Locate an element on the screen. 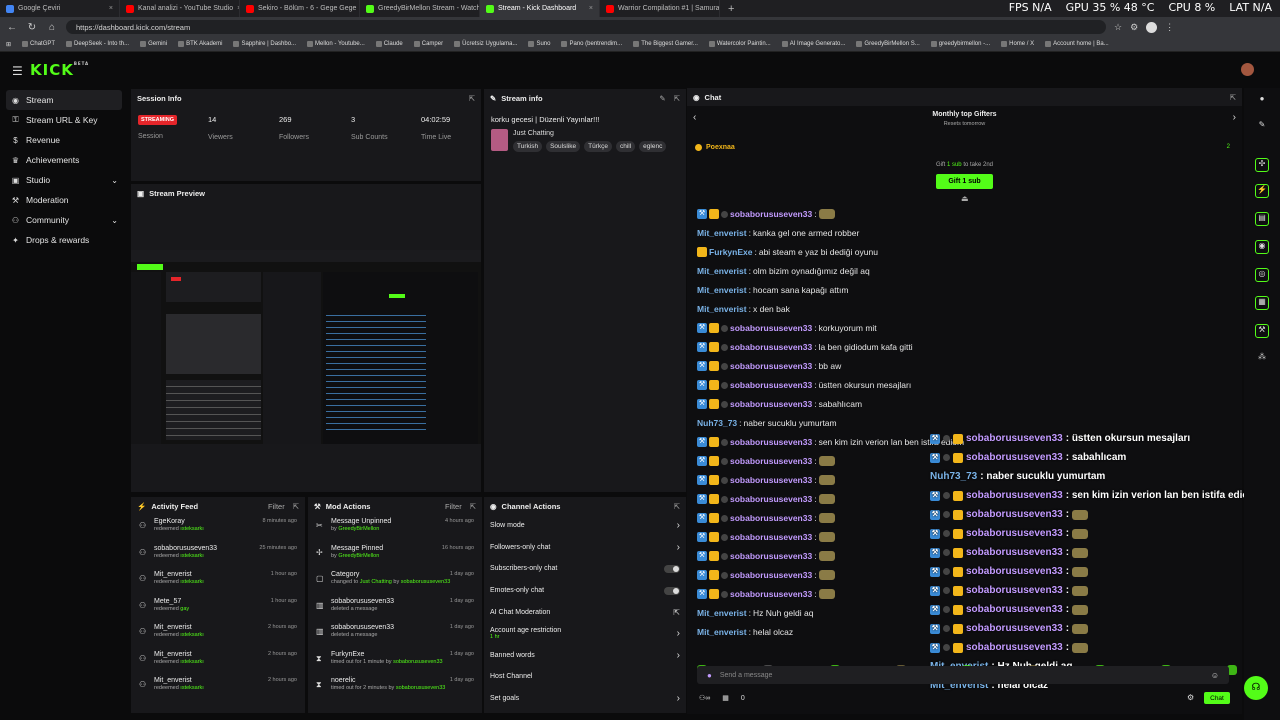 Image resolution: width=1280 pixels, height=720 pixels. url-field: https://dashboard.kick.com/stream is located at coordinates (586, 27).